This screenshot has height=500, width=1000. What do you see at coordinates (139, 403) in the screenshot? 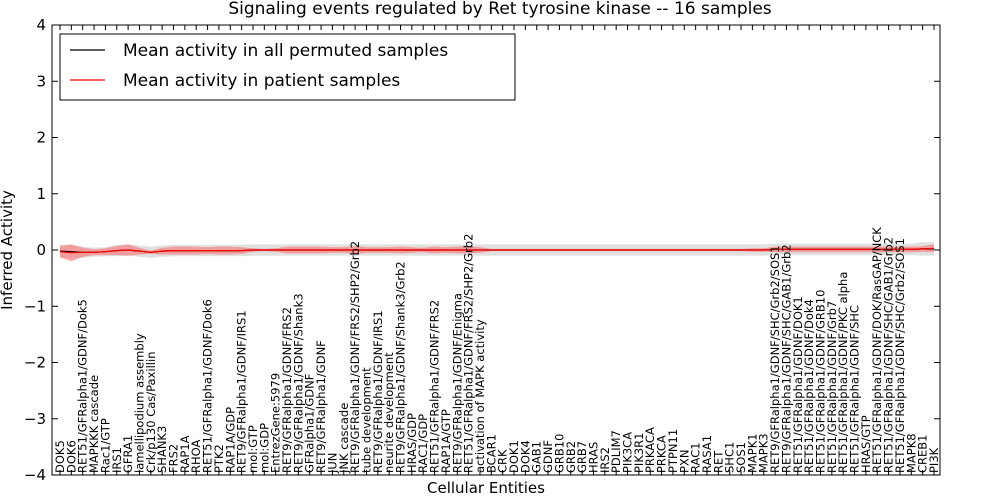
I see `x-tick-label: lamellipodium assembly` at bounding box center [139, 403].